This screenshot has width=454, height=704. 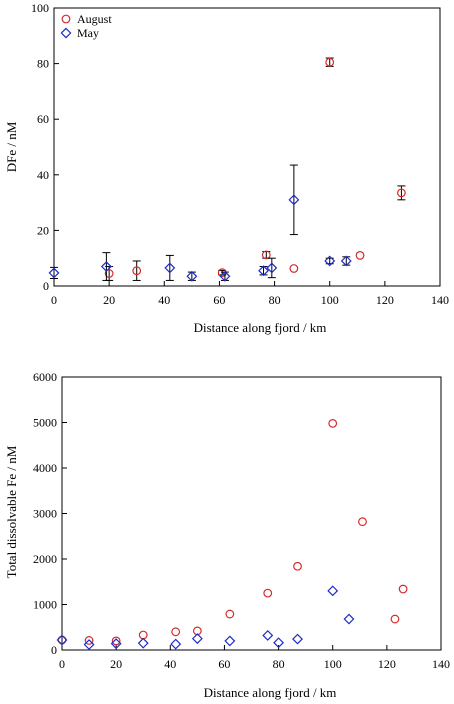 I want to click on dfe-x-tick-label: 120, so click(x=385, y=300).